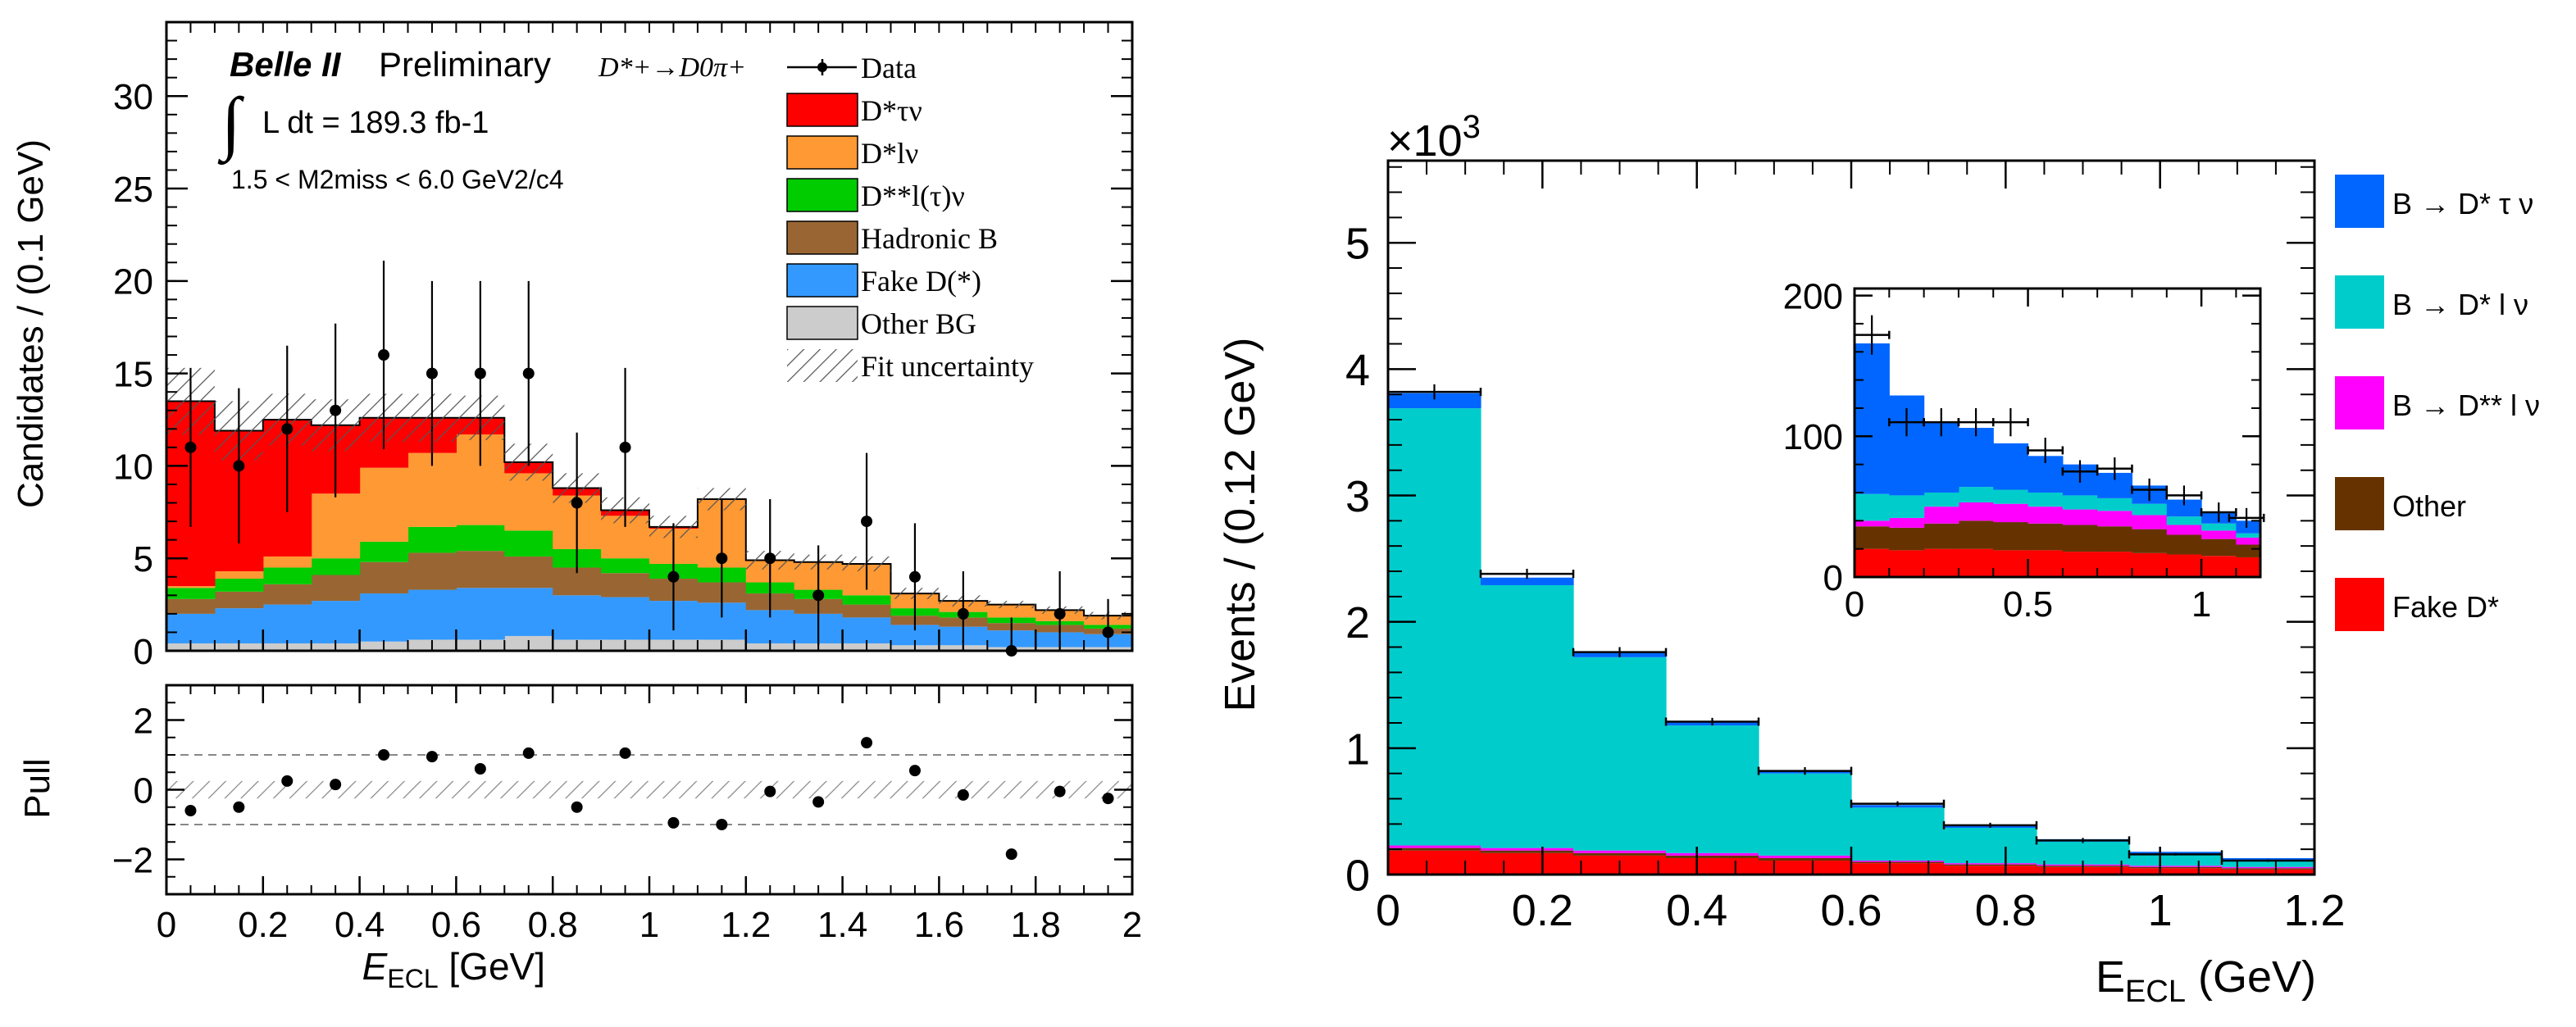 This screenshot has width=2576, height=1027. Describe the element at coordinates (2429, 506) in the screenshot. I see `legend-label-other: Other` at that location.